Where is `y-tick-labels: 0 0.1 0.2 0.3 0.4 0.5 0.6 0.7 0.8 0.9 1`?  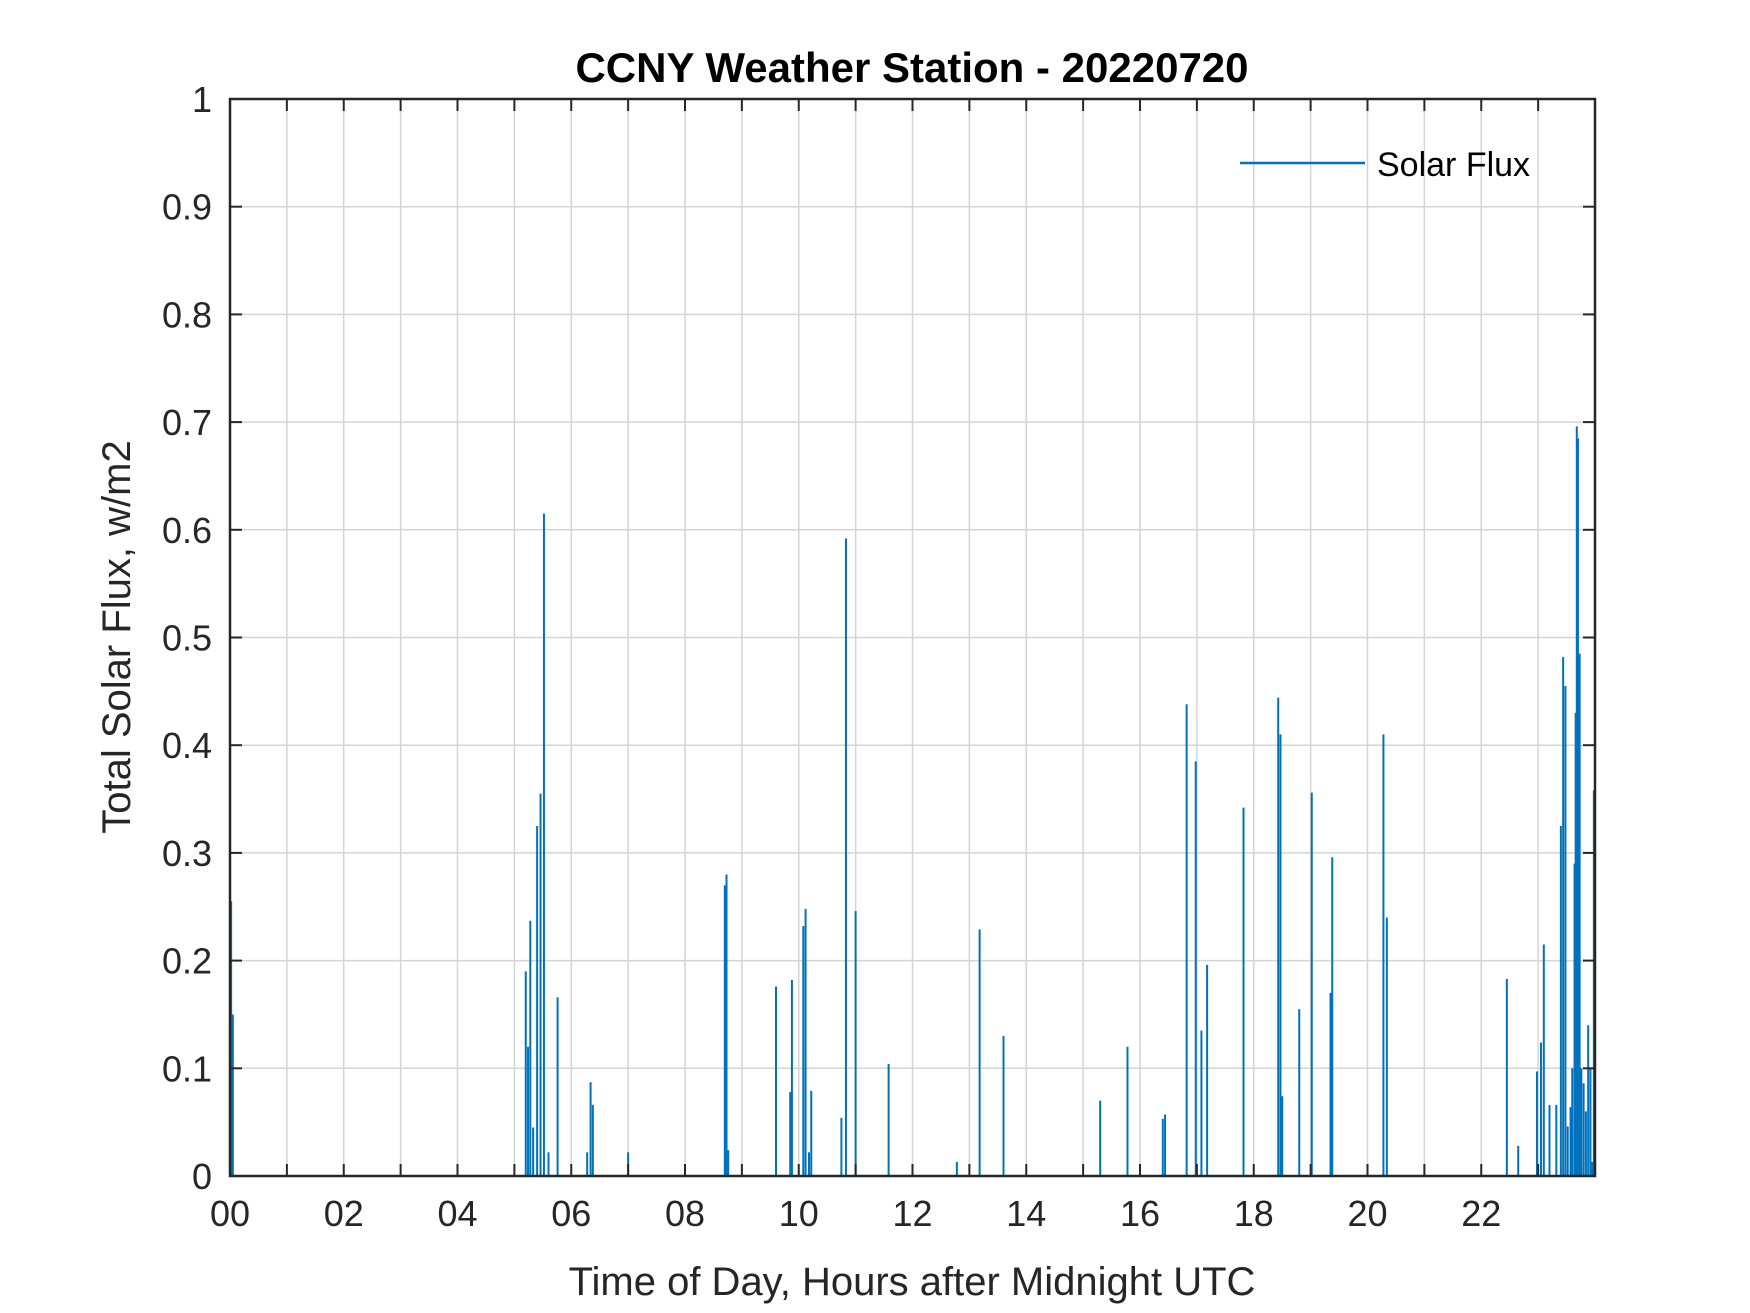 y-tick-labels: 0 0.1 0.2 0.3 0.4 0.5 0.6 0.7 0.8 0.9 1 is located at coordinates (187, 638).